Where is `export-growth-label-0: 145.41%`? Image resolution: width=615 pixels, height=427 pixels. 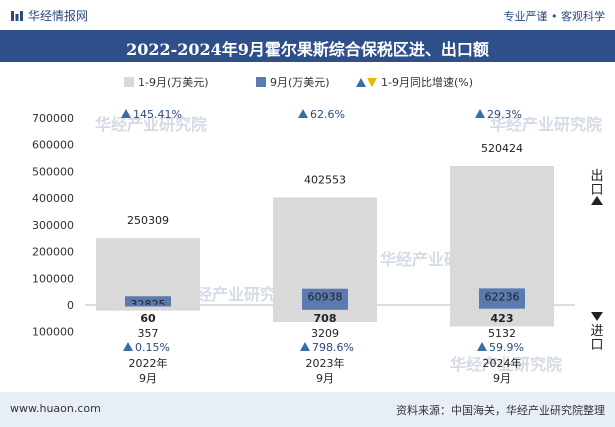
export-growth-label-0: 145.41% is located at coordinates (157, 114).